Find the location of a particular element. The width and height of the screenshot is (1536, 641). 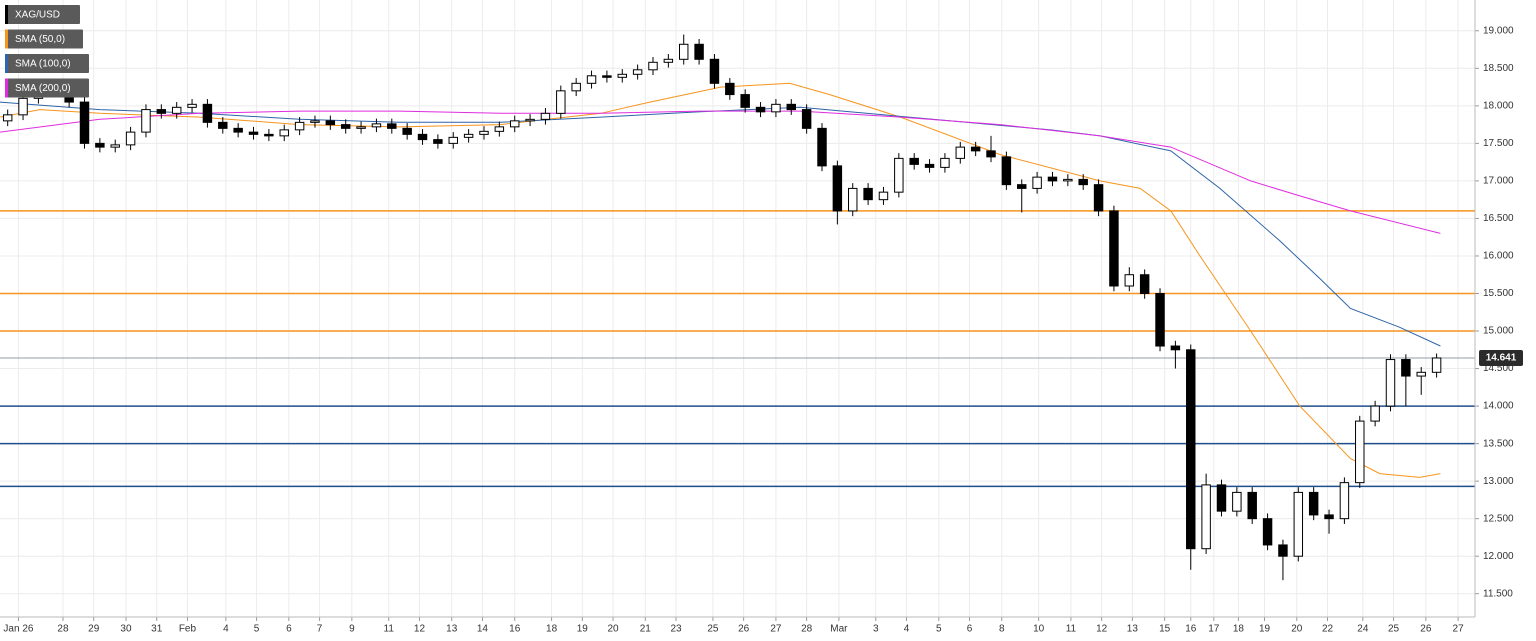

x-tick-label: Feb is located at coordinates (188, 629).